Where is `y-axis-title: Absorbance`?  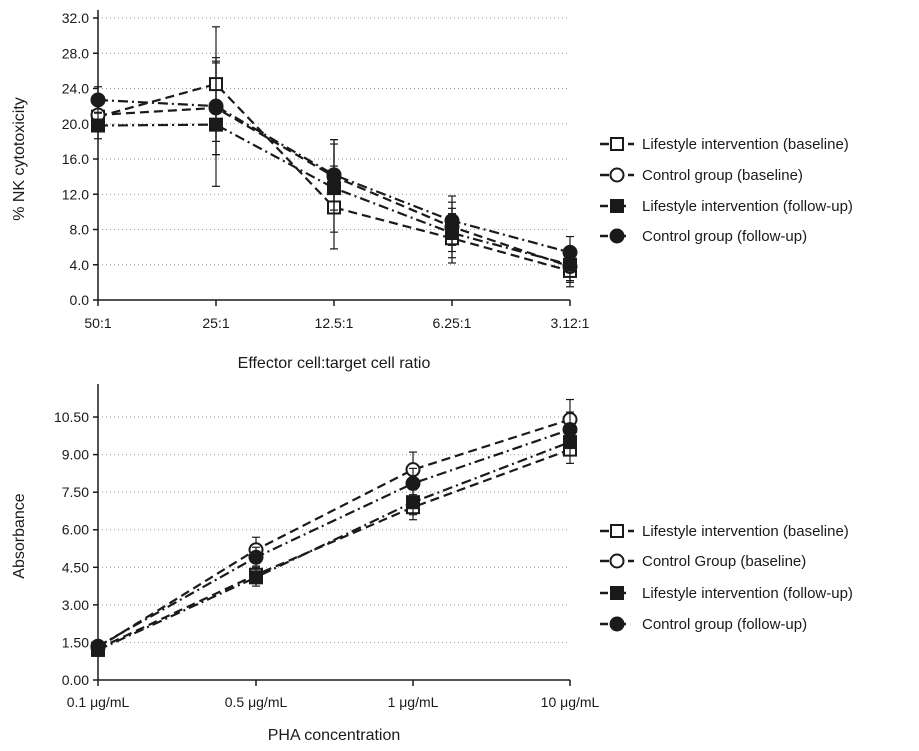
y-axis-title: Absorbance is located at coordinates (19, 535).